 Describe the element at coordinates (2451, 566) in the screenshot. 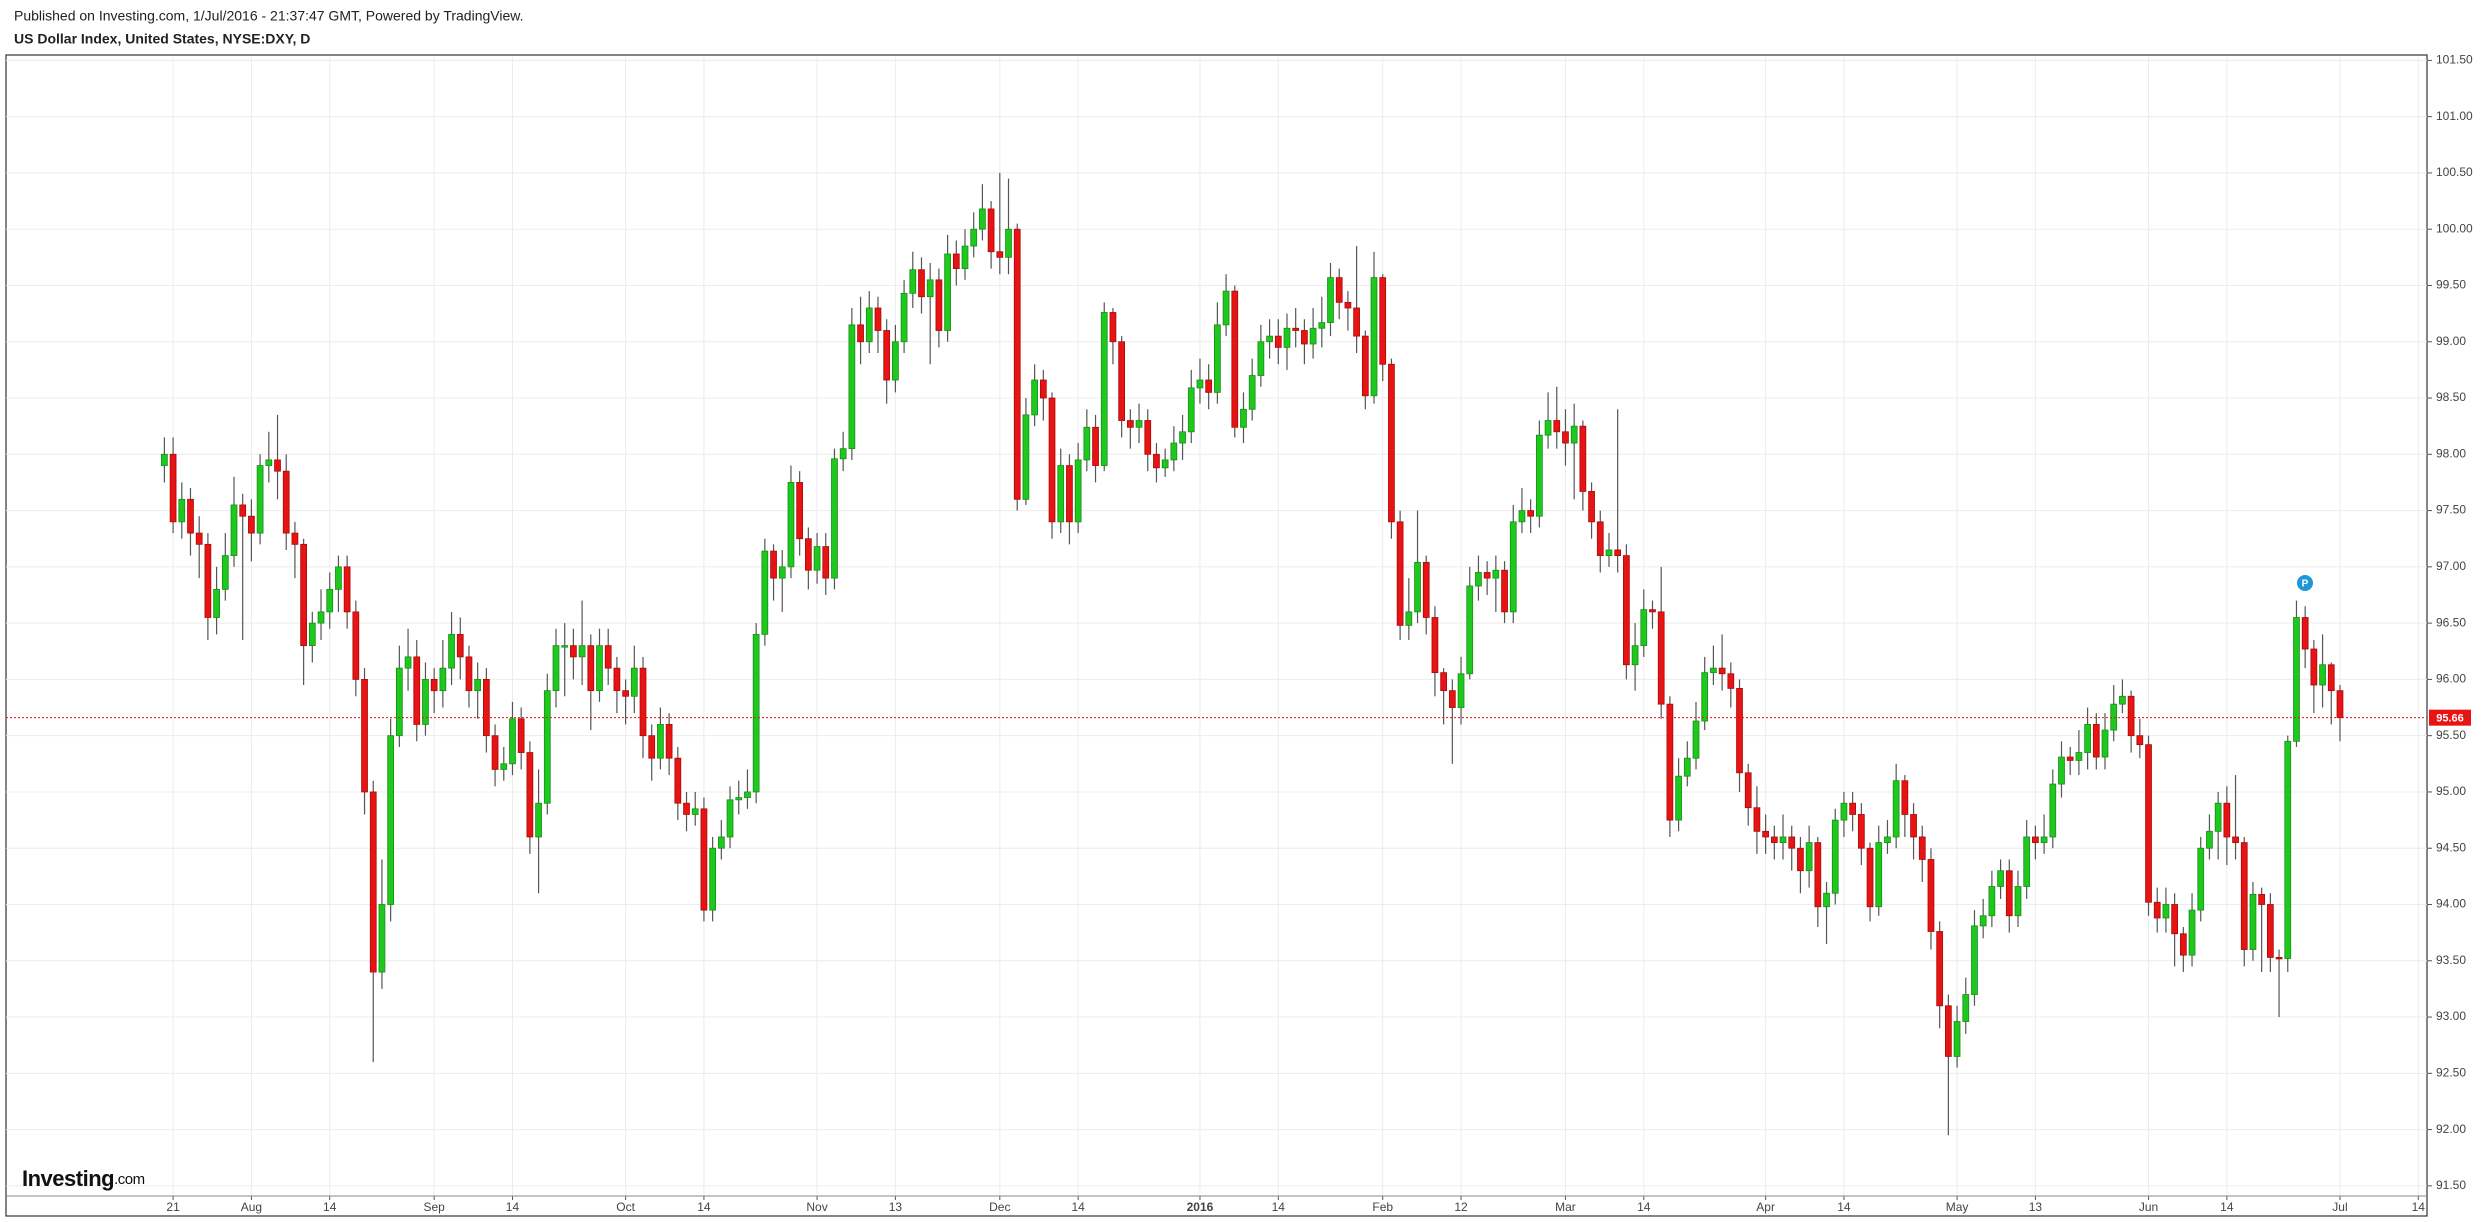

I see `y-tick-label: 97.00` at that location.